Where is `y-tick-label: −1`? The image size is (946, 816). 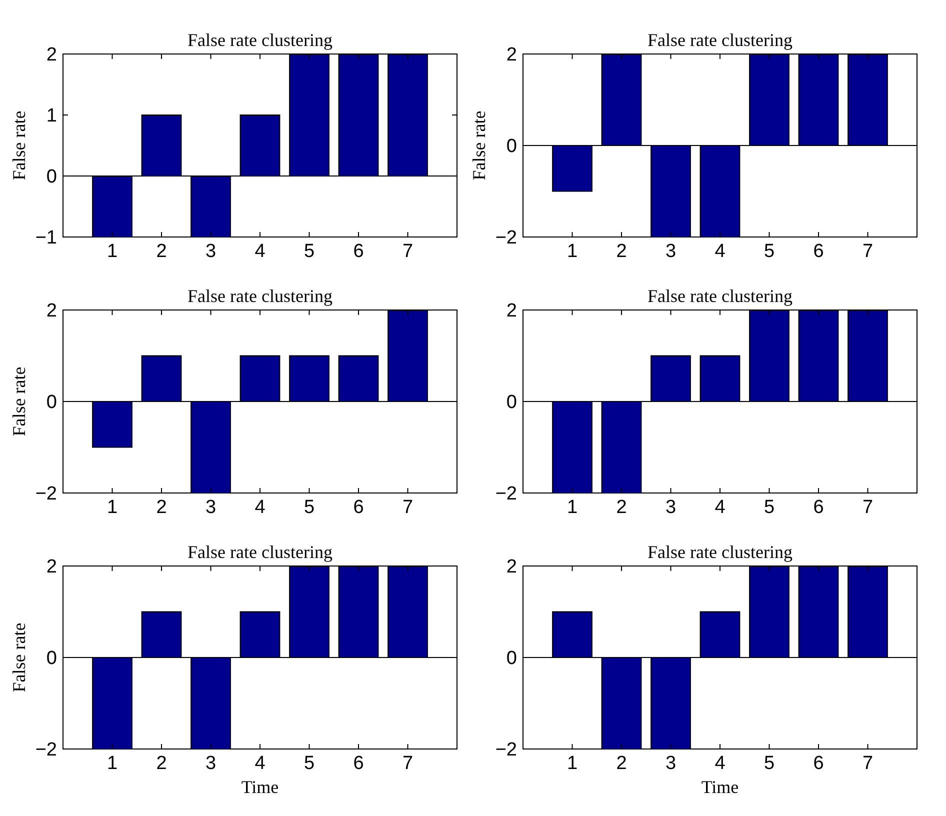
y-tick-label: −1 is located at coordinates (46, 238).